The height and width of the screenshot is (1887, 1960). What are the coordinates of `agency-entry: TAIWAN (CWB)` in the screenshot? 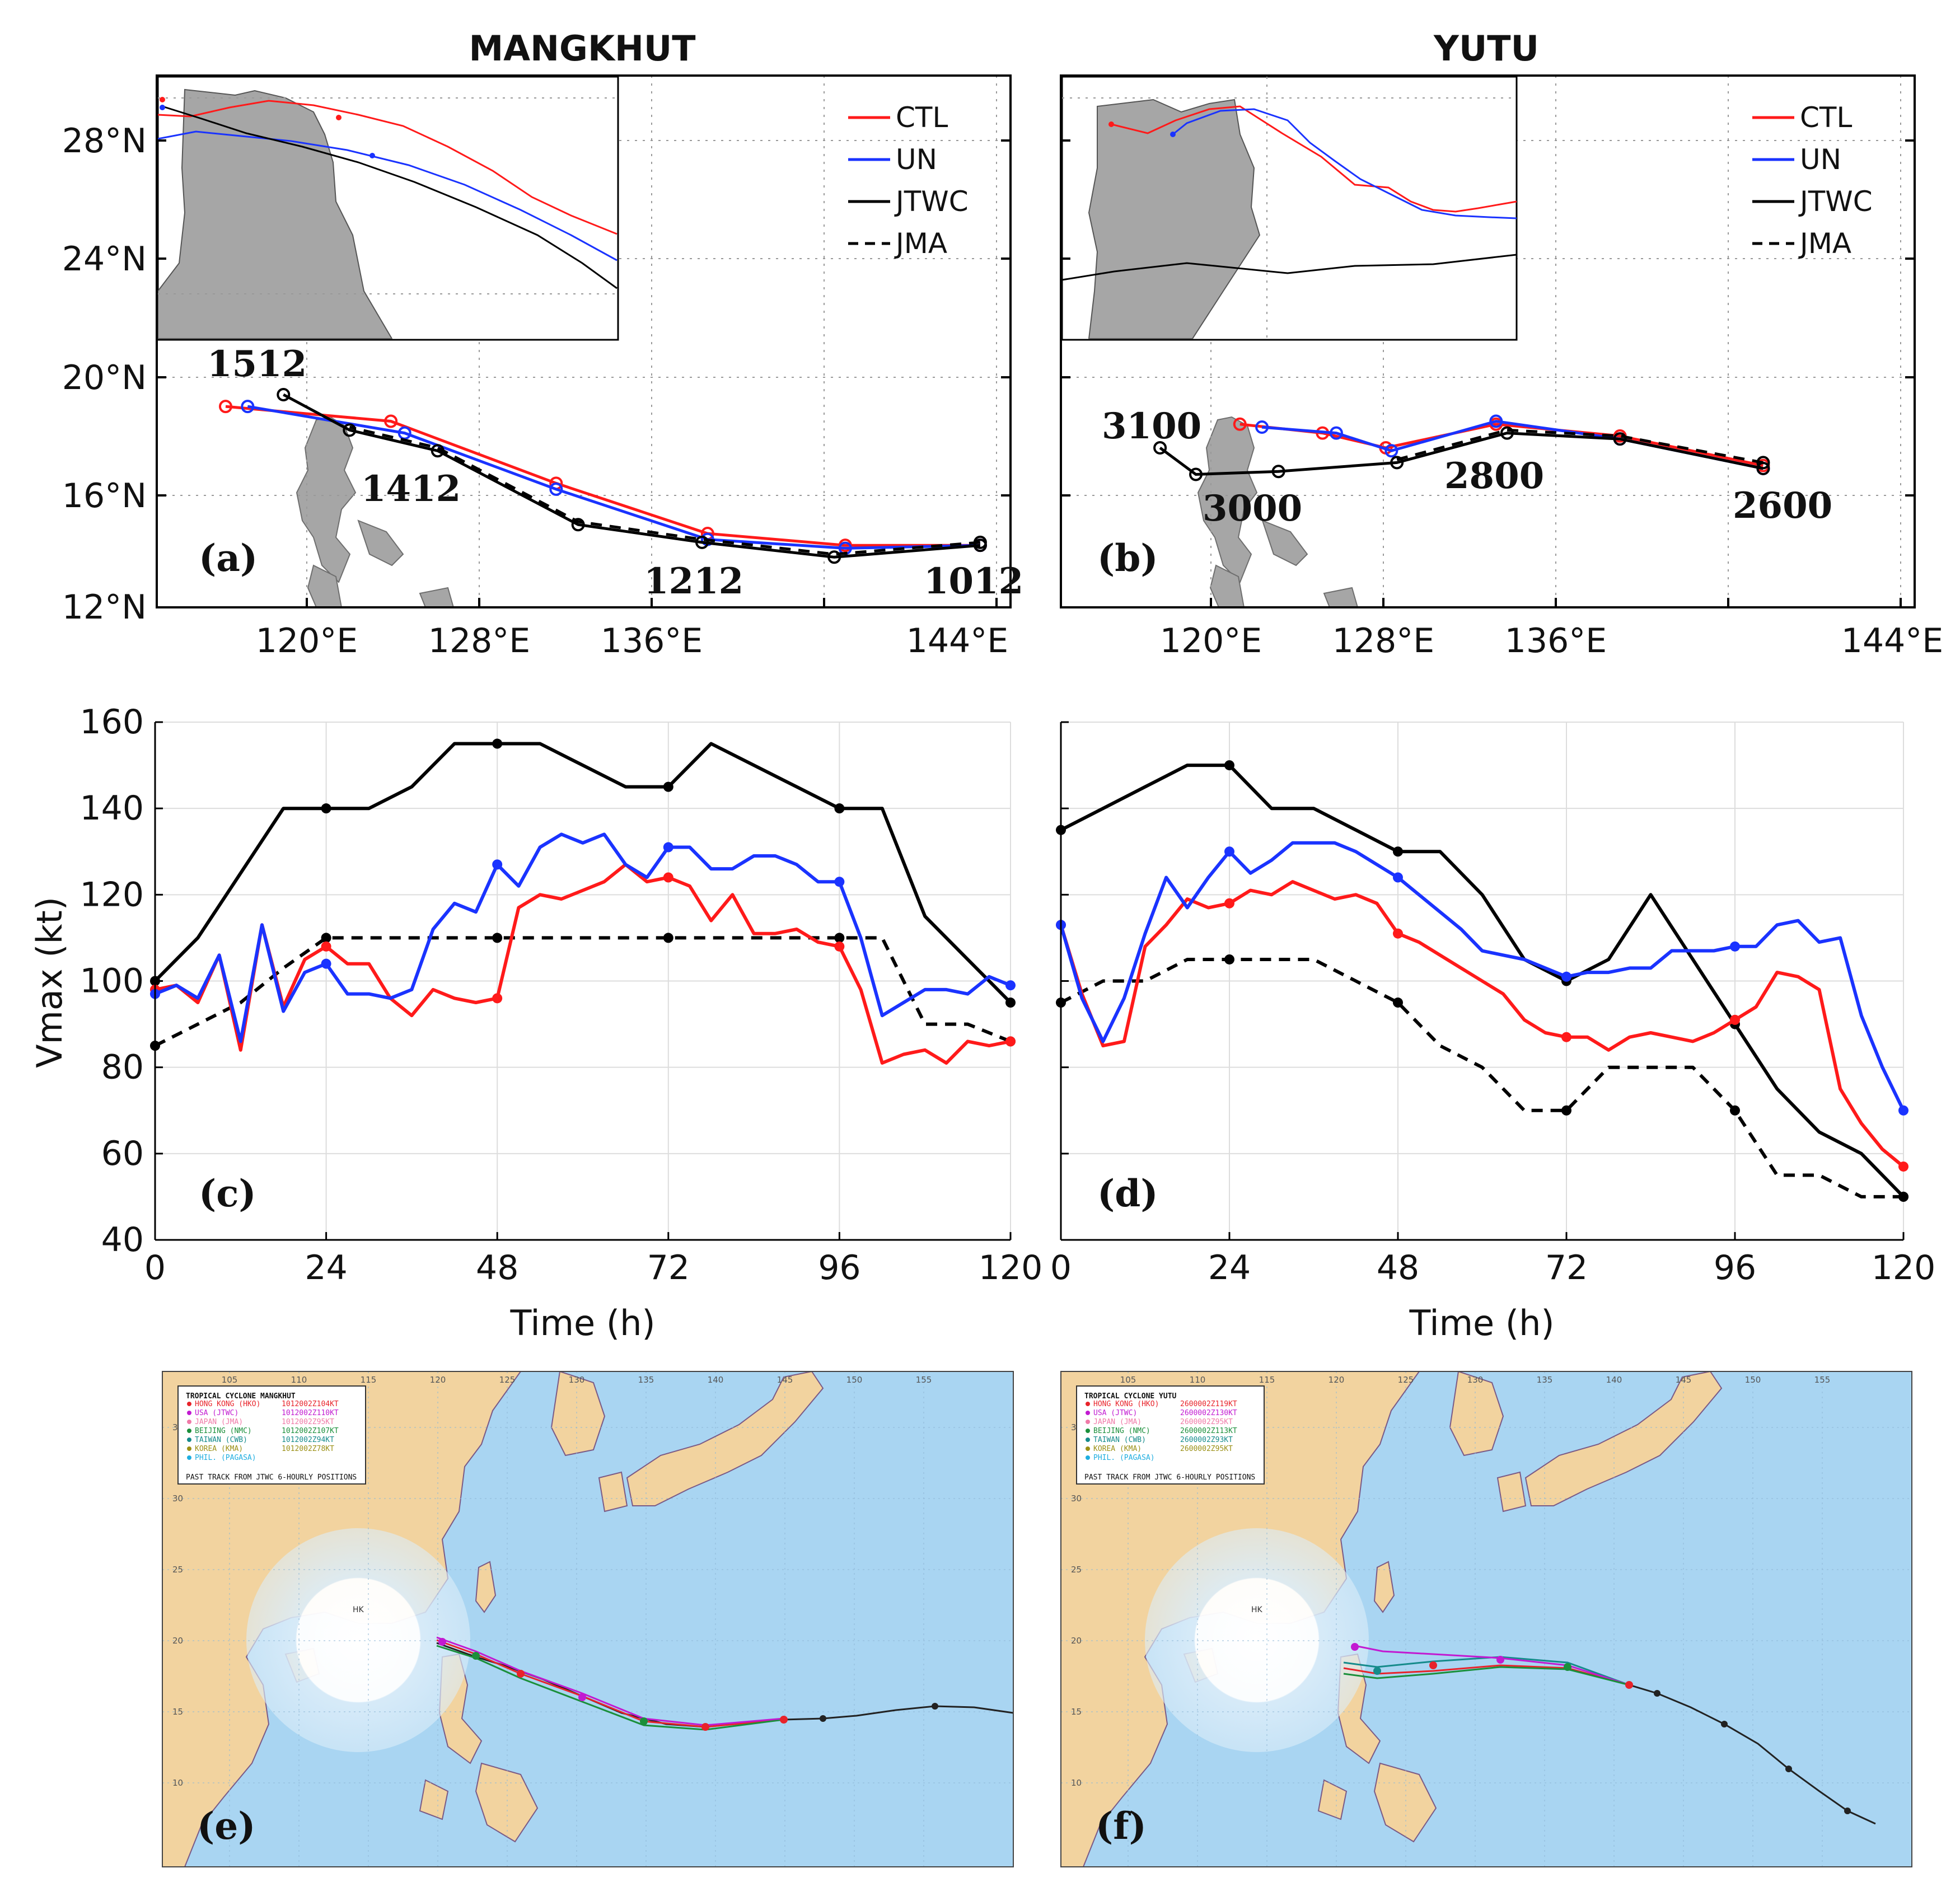 It's located at (1119, 1440).